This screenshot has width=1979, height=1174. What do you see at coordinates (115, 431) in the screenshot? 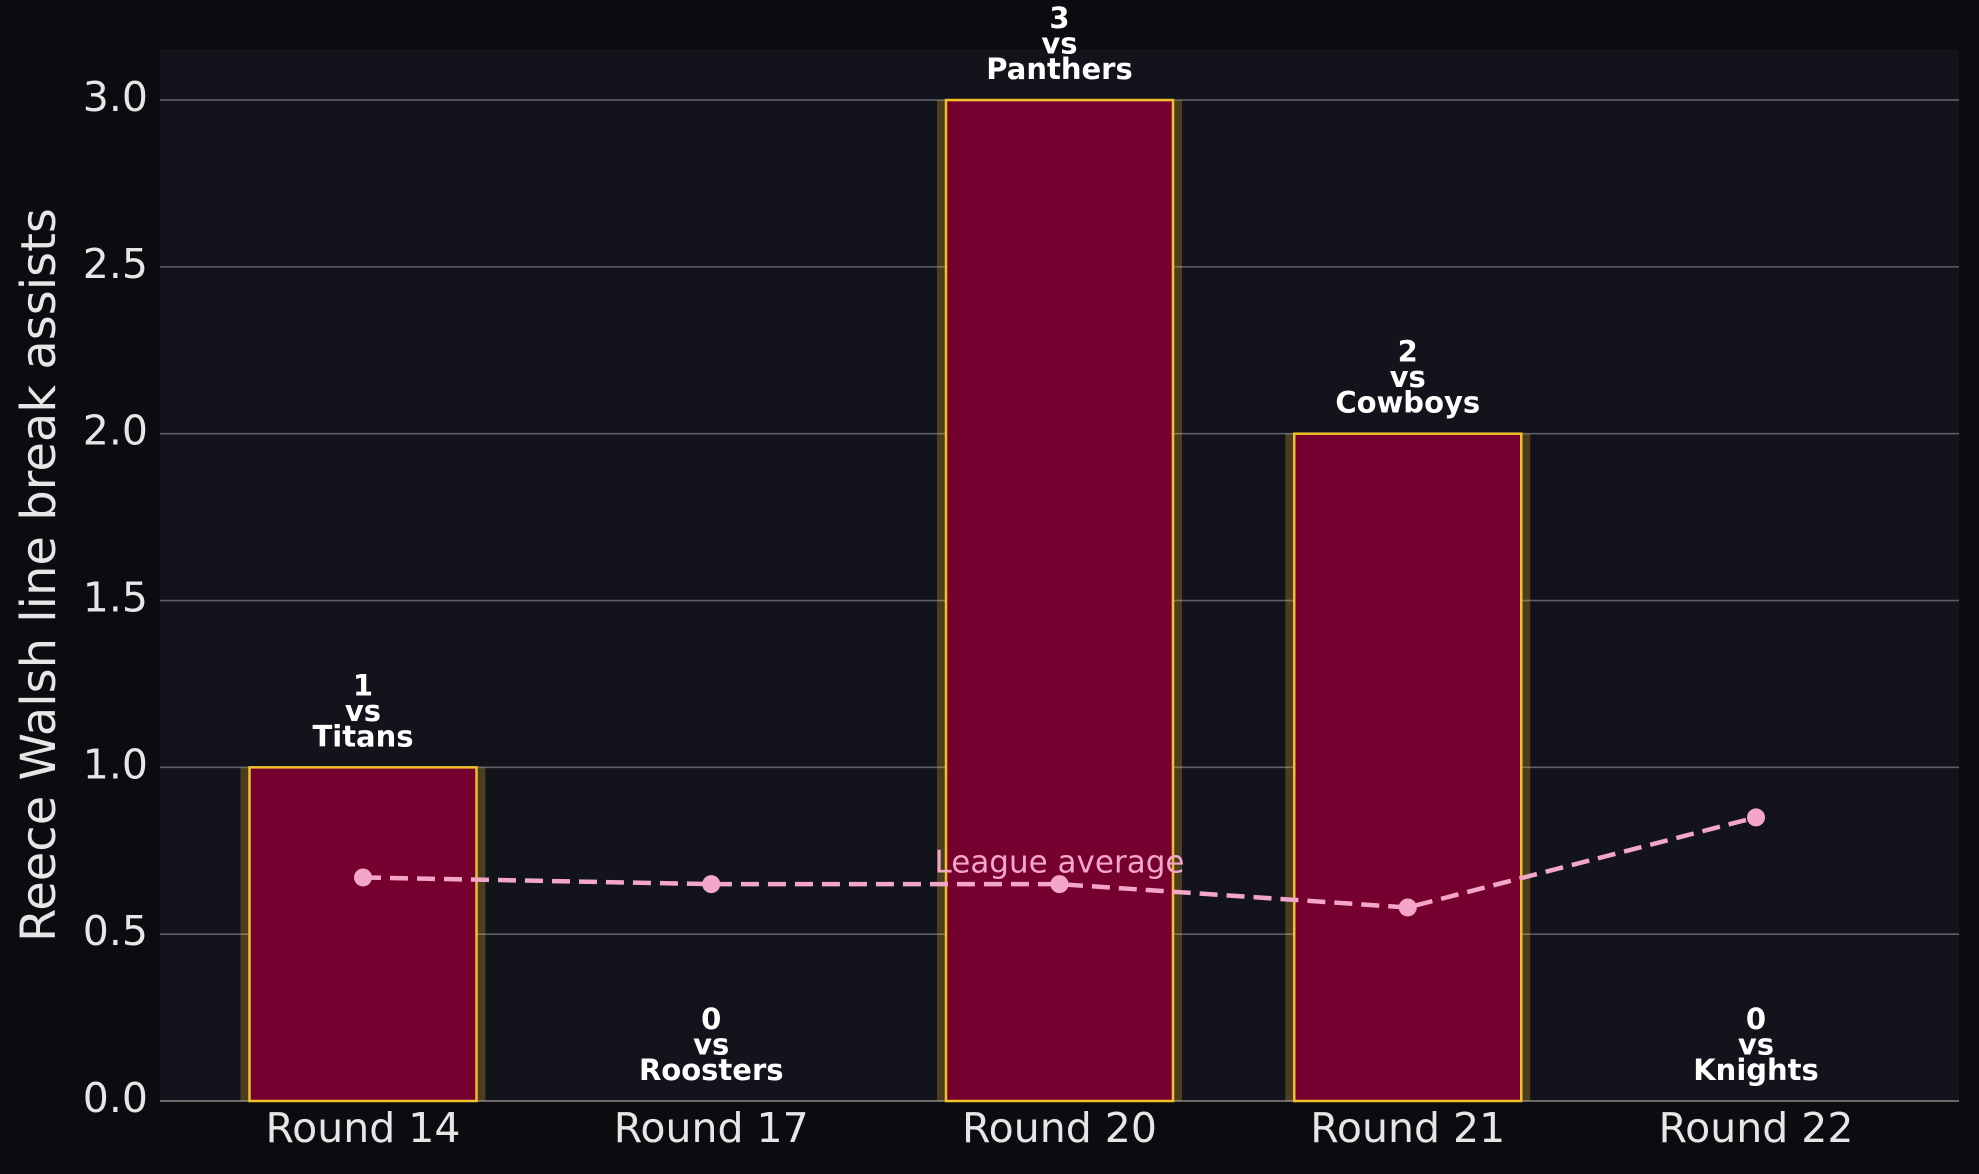
I see `y-tick-label: 2.0` at bounding box center [115, 431].